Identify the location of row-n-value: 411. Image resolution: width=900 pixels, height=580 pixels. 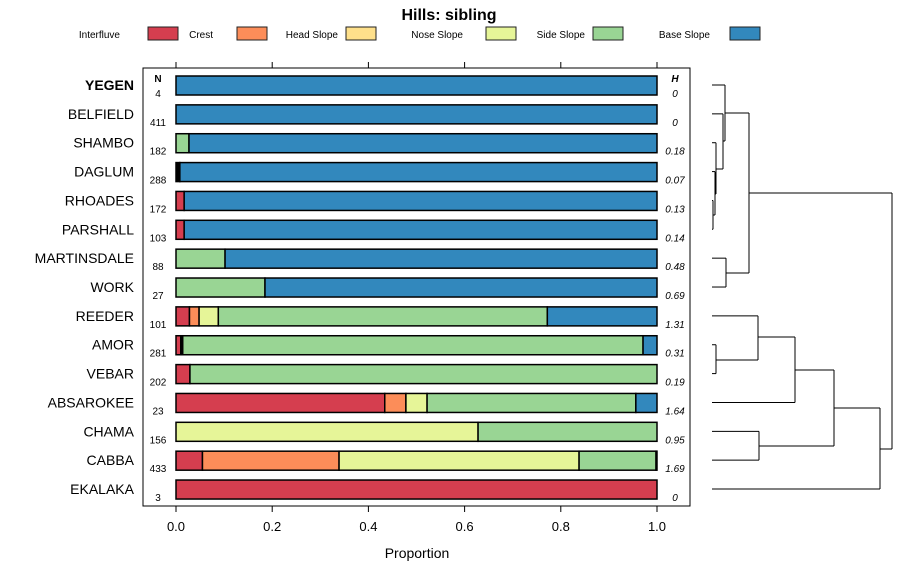
(158, 123).